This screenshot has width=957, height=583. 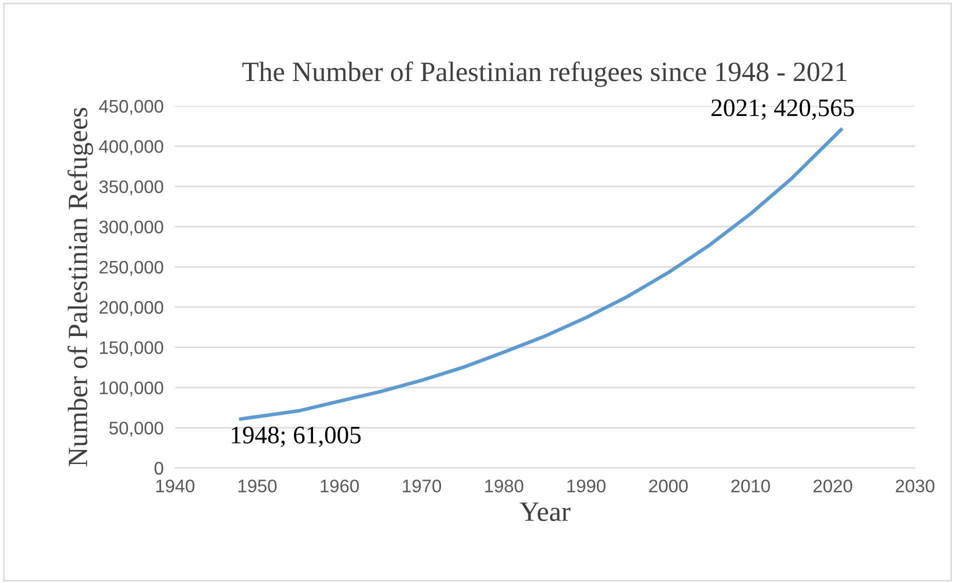 What do you see at coordinates (81, 287) in the screenshot?
I see `y-axis-title: Number of Palestinian Refugees` at bounding box center [81, 287].